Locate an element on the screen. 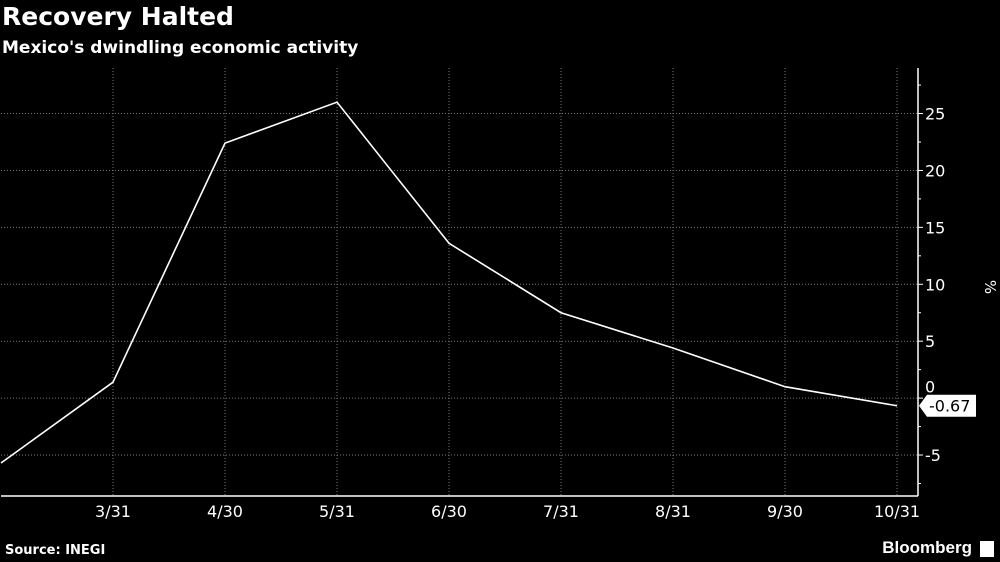  chart-subtitle: Mexico's dwindling economic activity is located at coordinates (180, 48).